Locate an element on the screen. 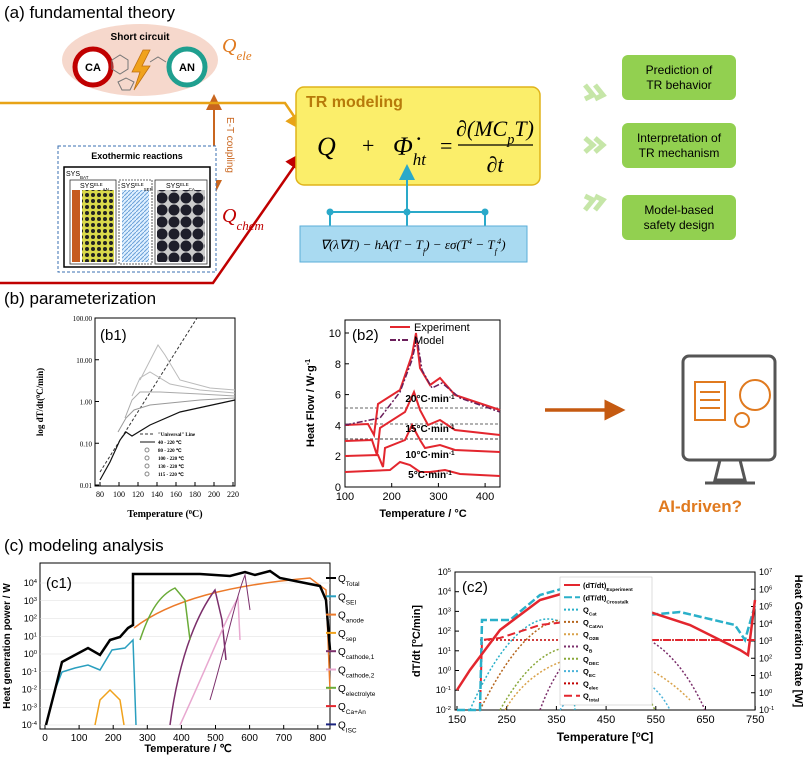 This screenshot has height=757, width=803. y-axis-label: Heat Flow / W·g-1 is located at coordinates (310, 403).